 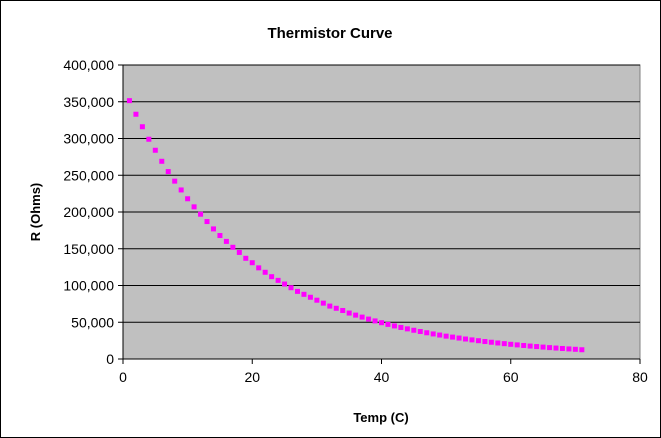 What do you see at coordinates (123, 377) in the screenshot?
I see `x-tick-label: 0` at bounding box center [123, 377].